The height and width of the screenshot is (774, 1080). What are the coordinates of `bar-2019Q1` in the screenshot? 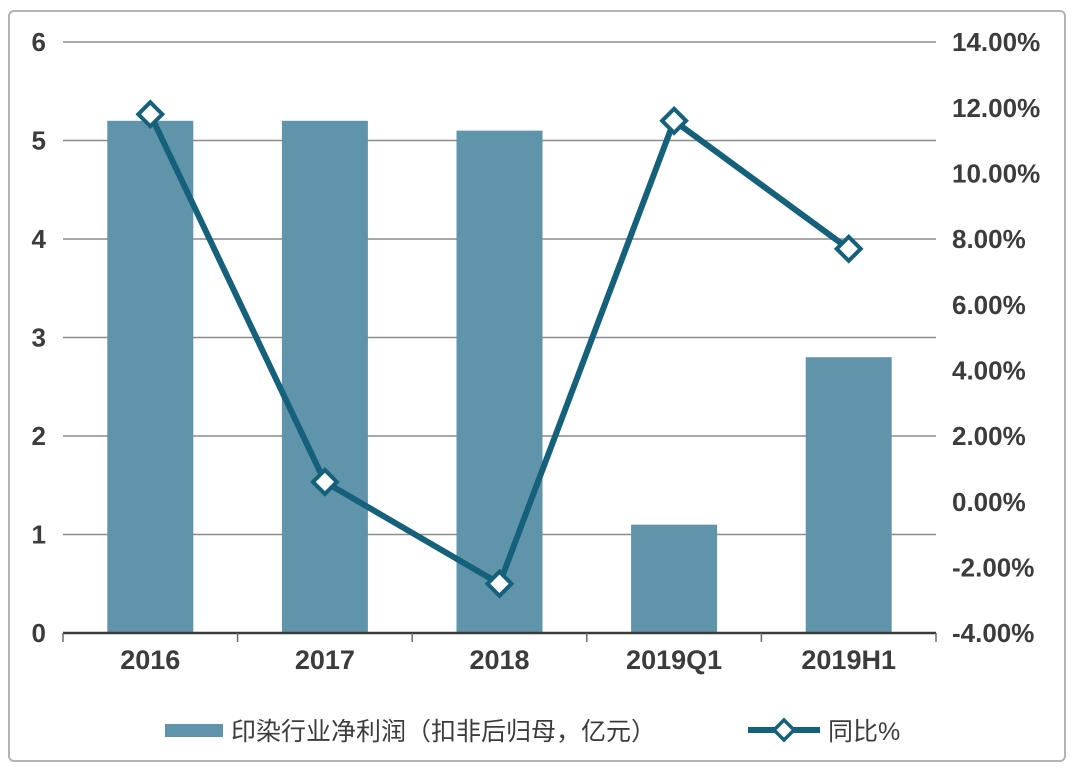 It's located at (674, 578).